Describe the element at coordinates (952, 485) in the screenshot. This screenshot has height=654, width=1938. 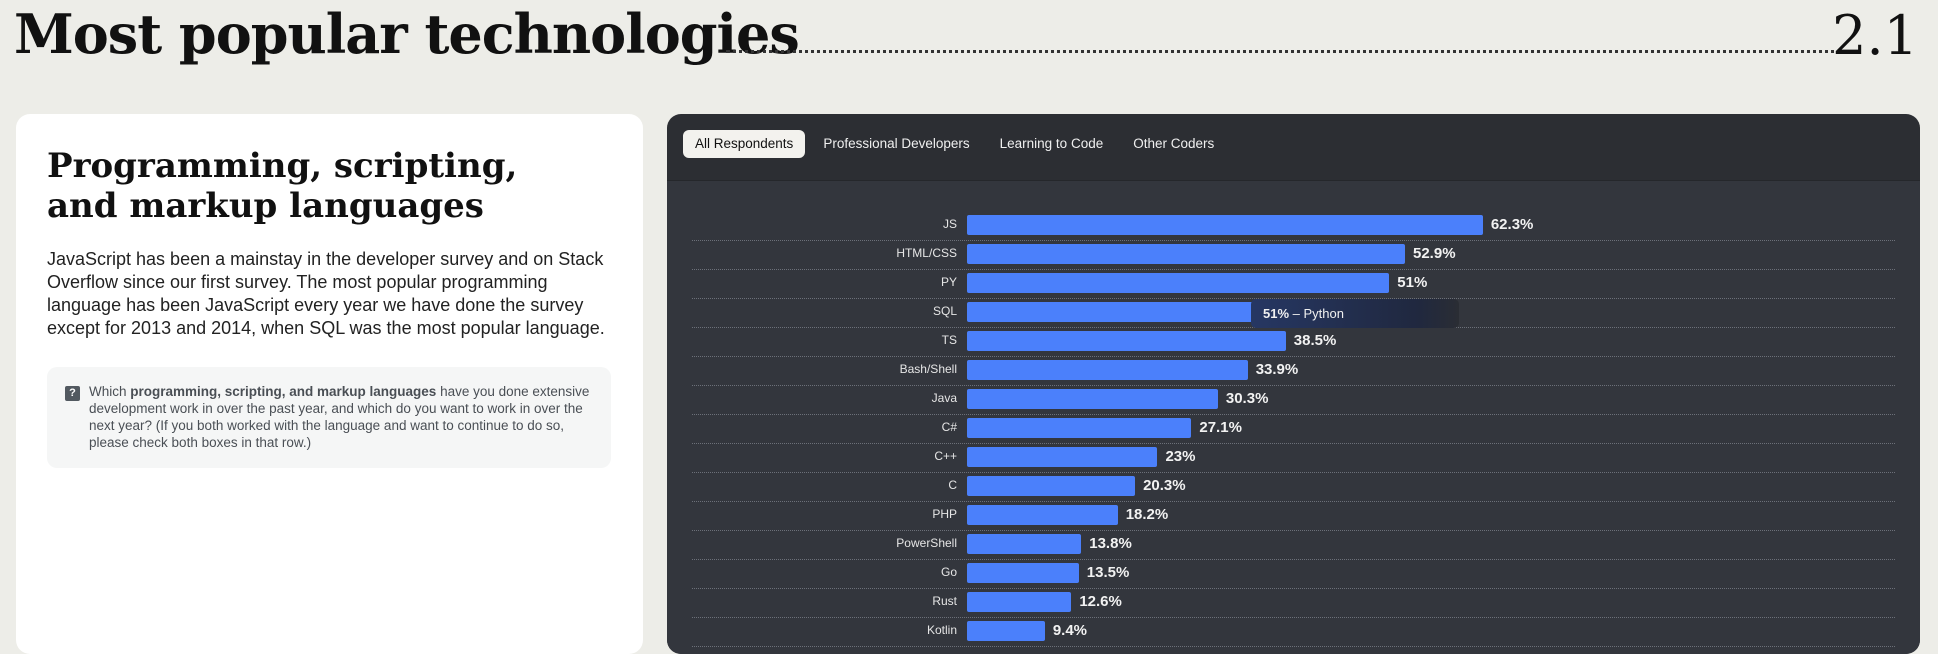
I see `category-label: C` at that location.